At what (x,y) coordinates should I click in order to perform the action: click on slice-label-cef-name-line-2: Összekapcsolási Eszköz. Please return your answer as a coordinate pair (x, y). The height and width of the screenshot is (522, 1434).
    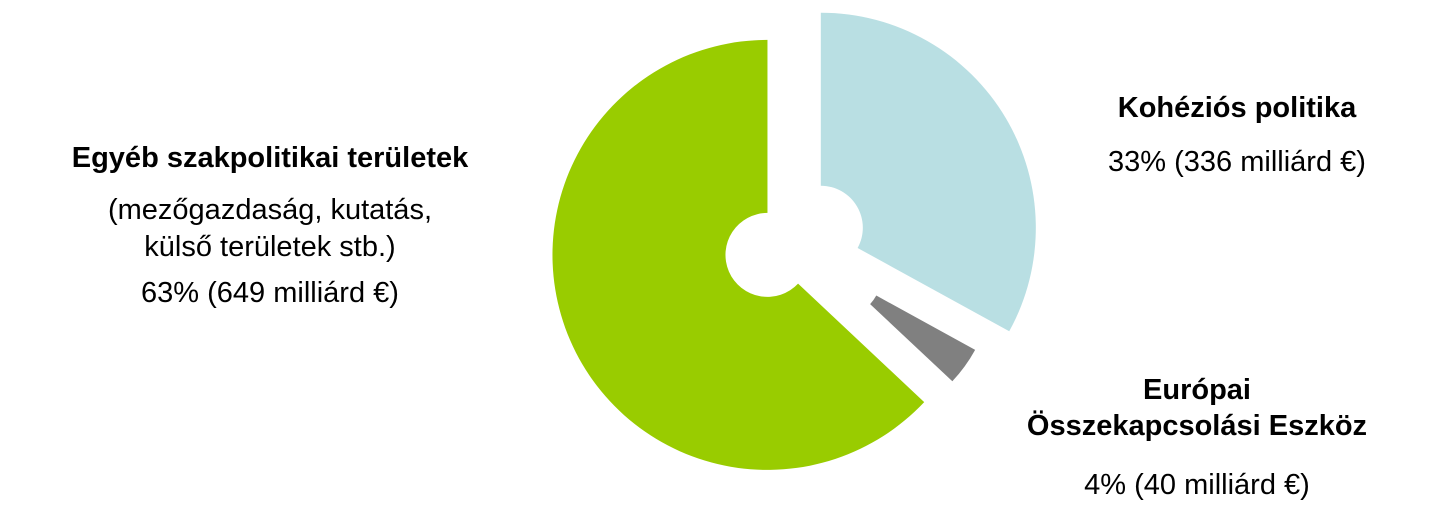
    Looking at the image, I should click on (1197, 426).